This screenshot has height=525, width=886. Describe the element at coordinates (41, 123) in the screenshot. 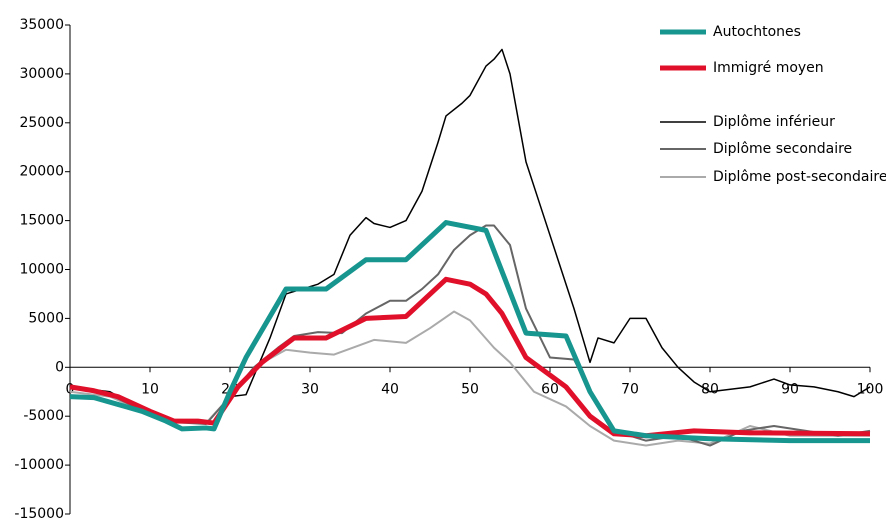

I see `y-tick-label: 25000` at that location.